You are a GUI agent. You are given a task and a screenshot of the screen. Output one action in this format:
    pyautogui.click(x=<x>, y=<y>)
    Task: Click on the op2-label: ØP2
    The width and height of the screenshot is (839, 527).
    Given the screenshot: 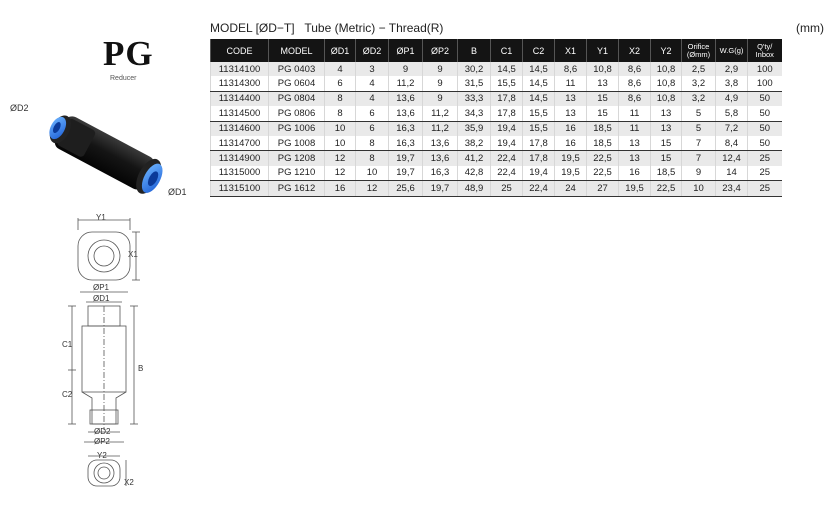 What is the action you would take?
    pyautogui.click(x=102, y=441)
    